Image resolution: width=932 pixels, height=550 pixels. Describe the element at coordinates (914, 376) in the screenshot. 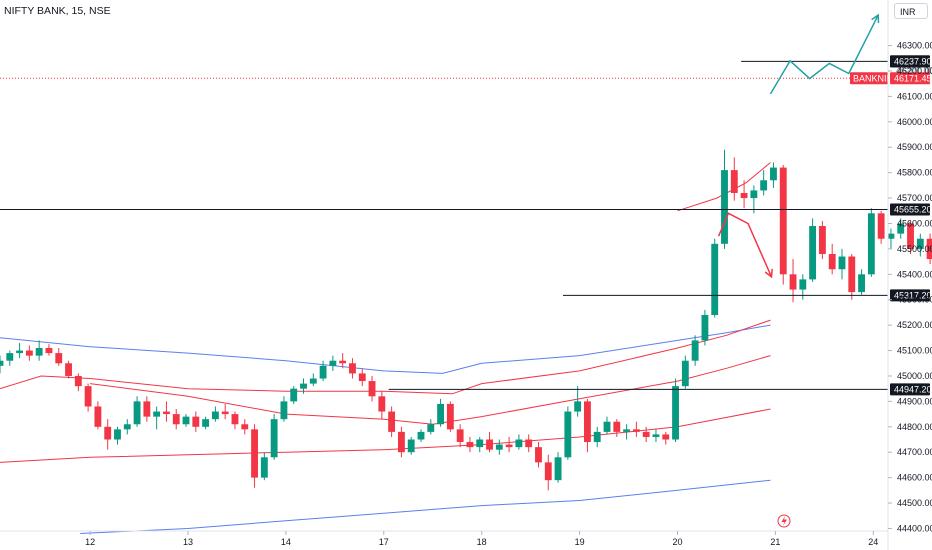

I see `price-tick-label: 45000.00` at that location.